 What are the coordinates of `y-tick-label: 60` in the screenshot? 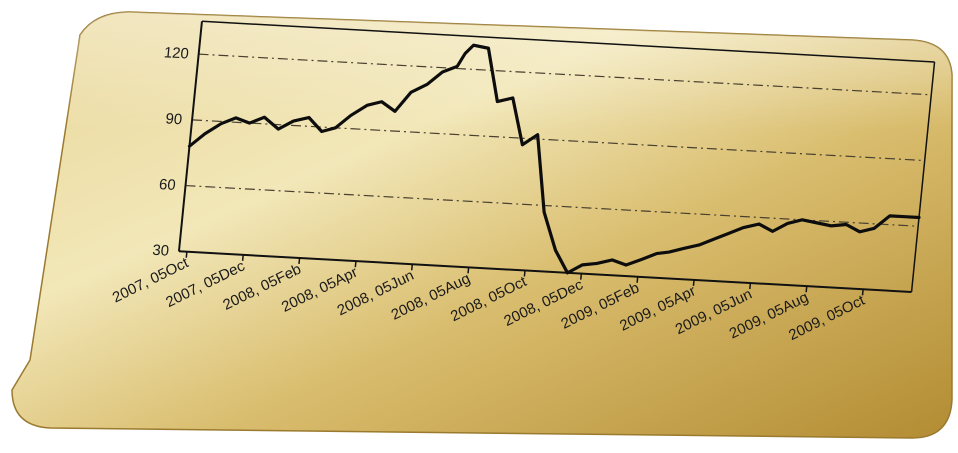 It's located at (167, 185).